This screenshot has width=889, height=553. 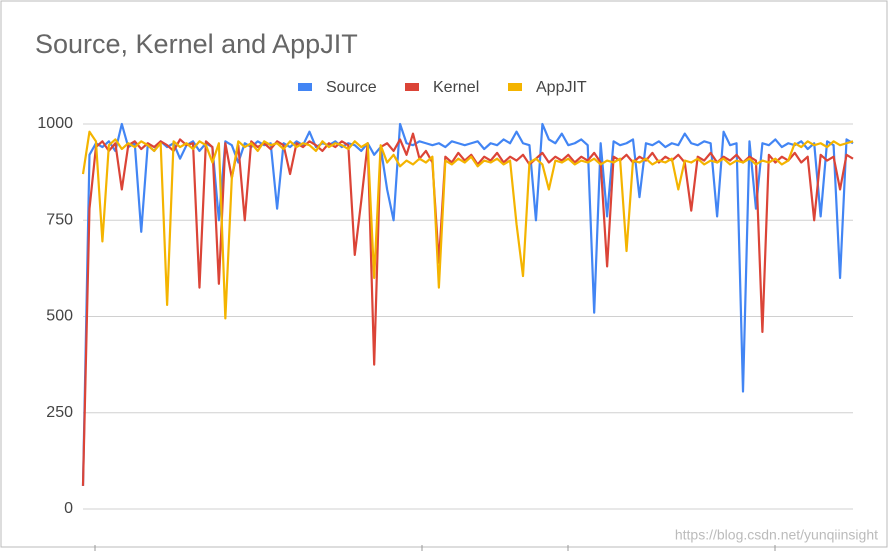 I want to click on legend-label: Kernel, so click(x=456, y=87).